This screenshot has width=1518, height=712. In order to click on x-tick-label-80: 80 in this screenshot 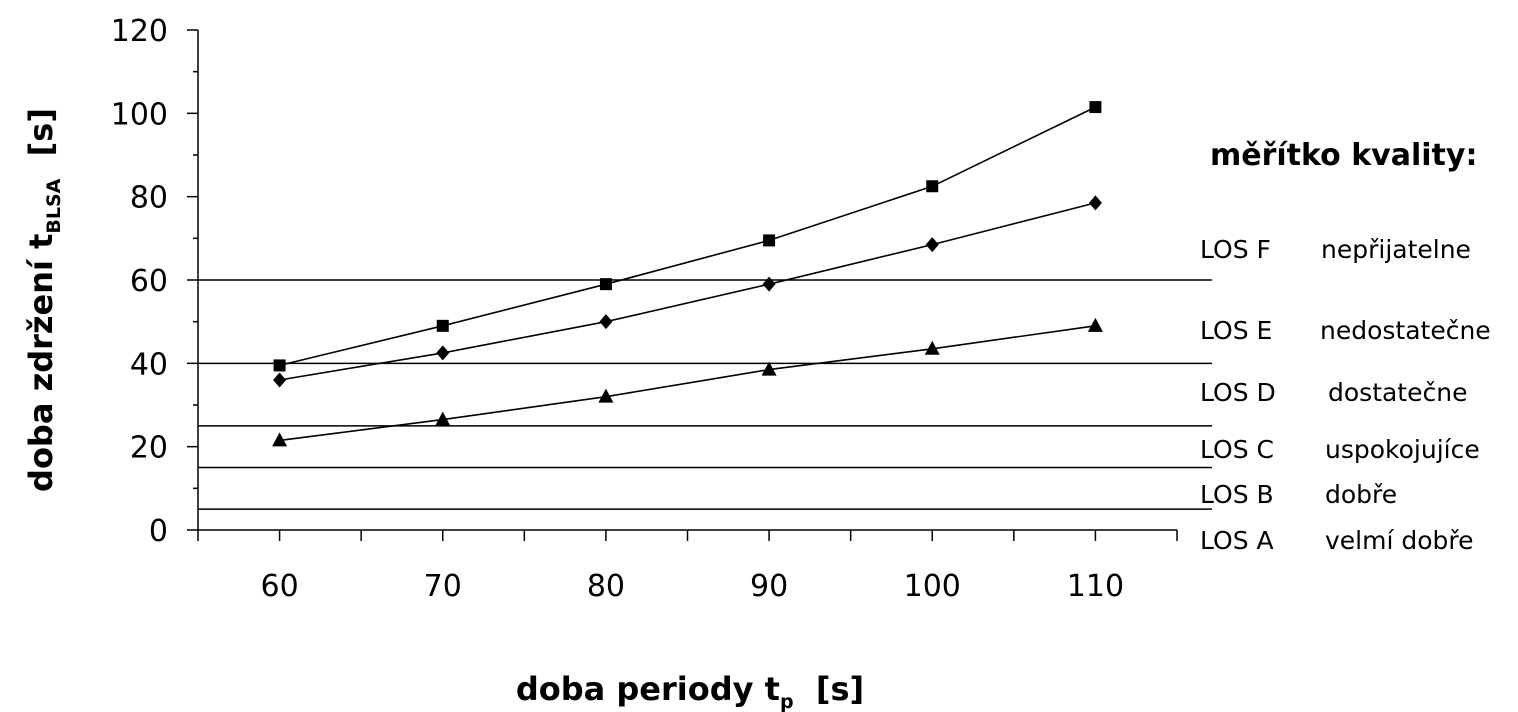, I will do `click(606, 586)`.